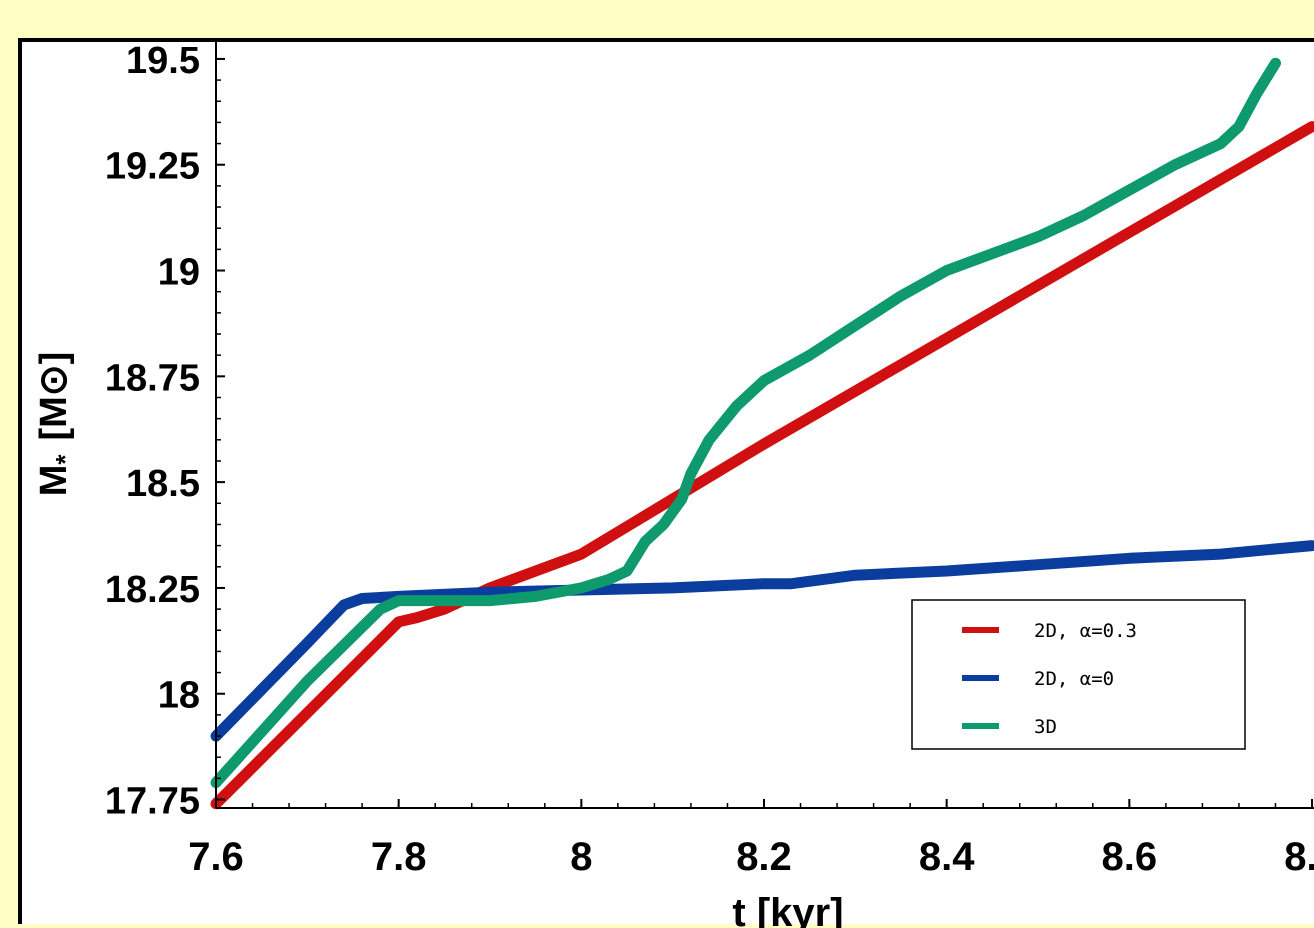 This screenshot has width=1314, height=928. Describe the element at coordinates (1085, 631) in the screenshot. I see `legend-label: 2D, α=0.3` at that location.